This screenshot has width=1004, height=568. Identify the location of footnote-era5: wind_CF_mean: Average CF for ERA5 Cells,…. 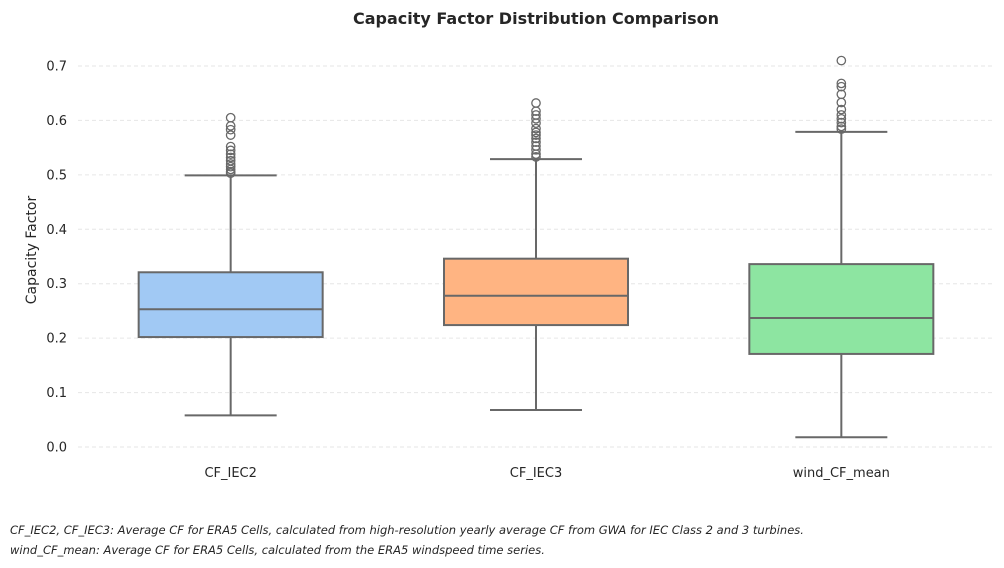
(277, 550).